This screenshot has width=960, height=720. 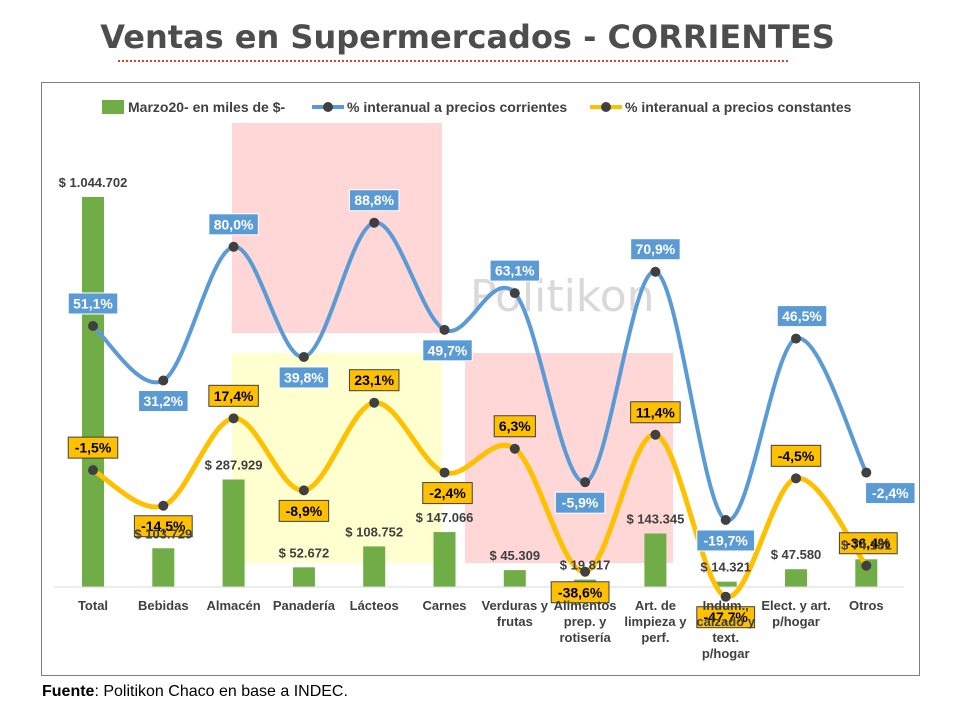 What do you see at coordinates (655, 637) in the screenshot?
I see `x-tick-label: perf.` at bounding box center [655, 637].